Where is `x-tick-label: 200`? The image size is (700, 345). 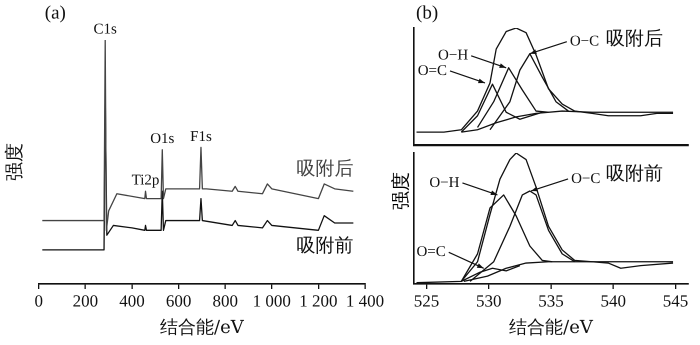 x-tick-label: 200 is located at coordinates (85, 301).